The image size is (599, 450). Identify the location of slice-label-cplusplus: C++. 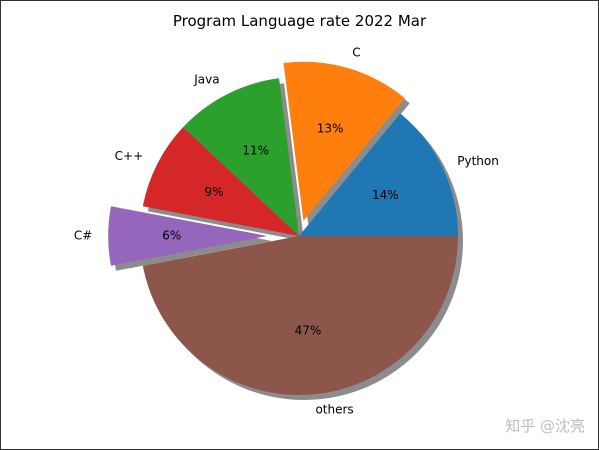
(129, 156).